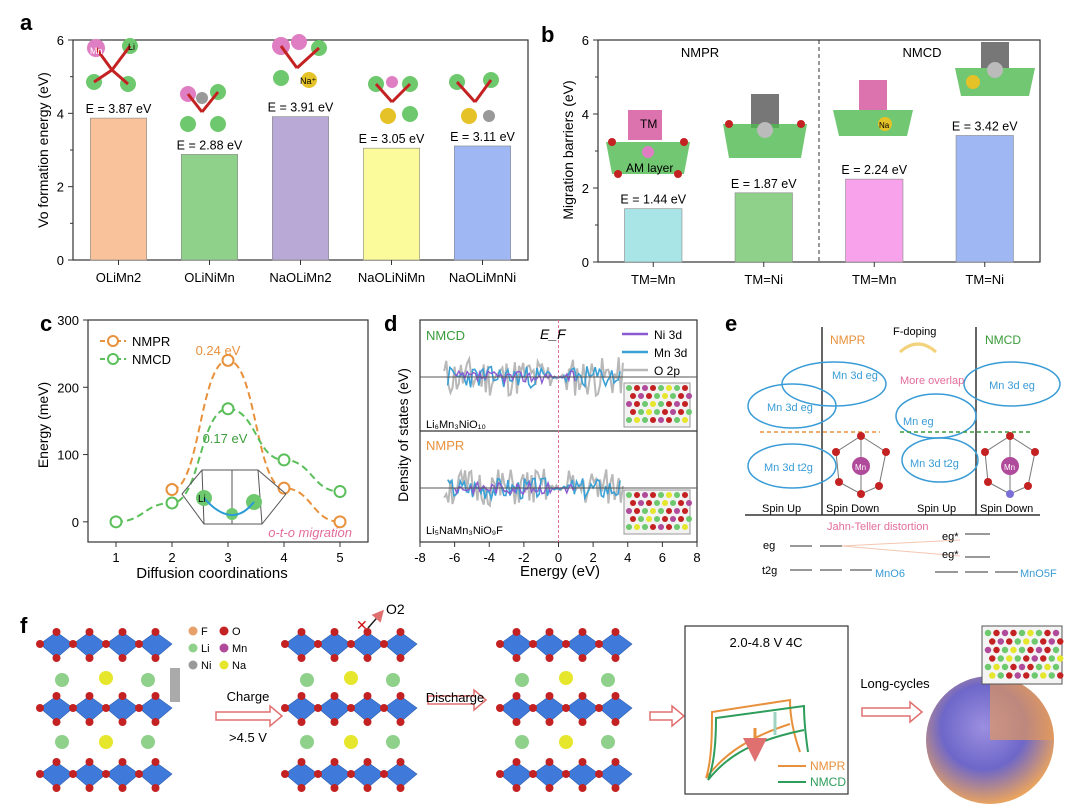  What do you see at coordinates (380, 617) in the screenshot?
I see `o2-release: O2 ✕` at bounding box center [380, 617].